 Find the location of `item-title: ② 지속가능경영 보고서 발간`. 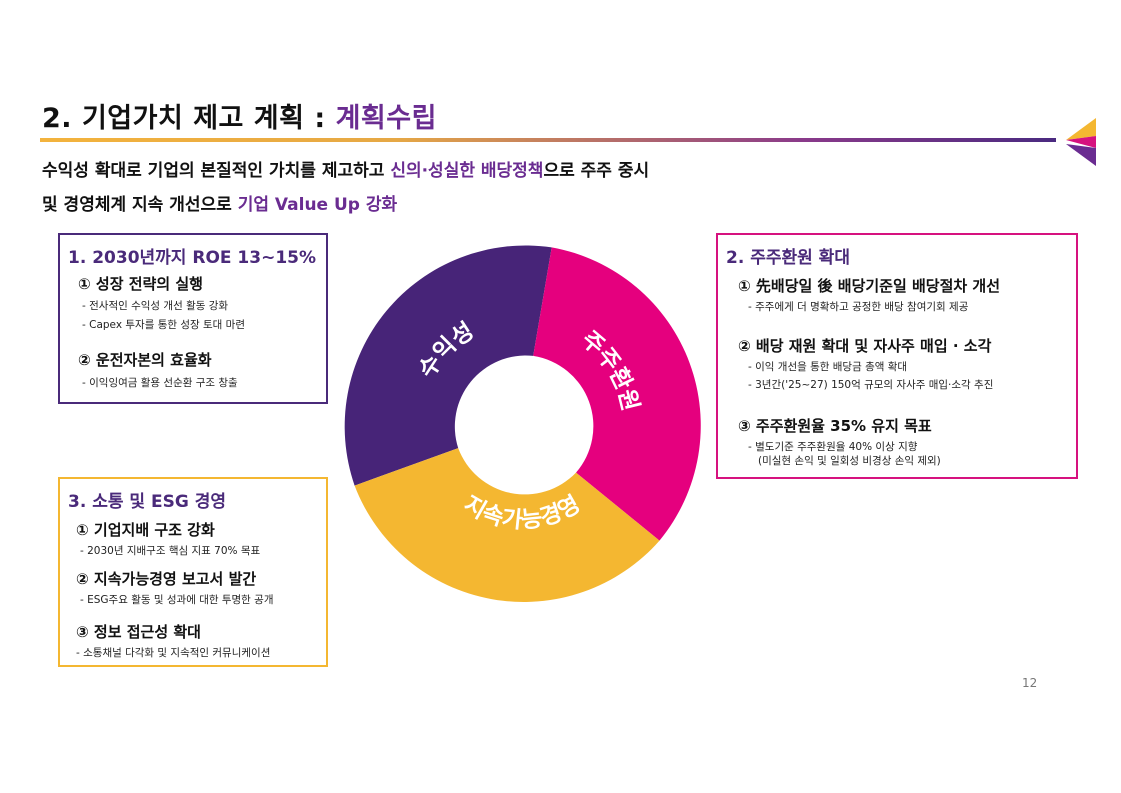

item-title: ② 지속가능경영 보고서 발간 is located at coordinates (166, 579).